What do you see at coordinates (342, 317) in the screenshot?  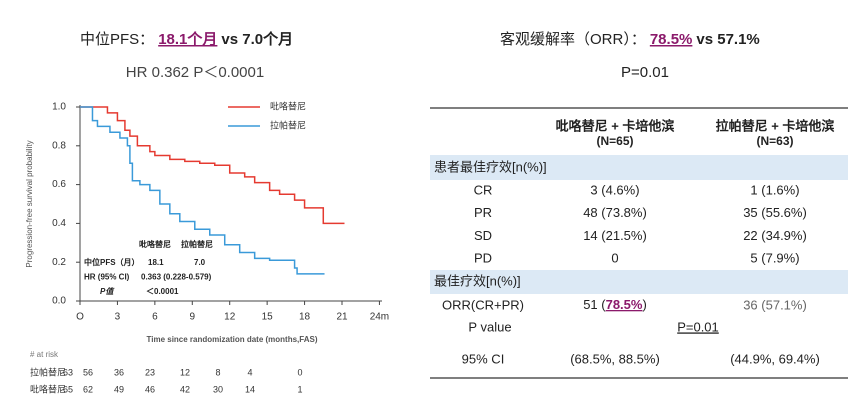 I see `x-tick-label: 21` at bounding box center [342, 317].